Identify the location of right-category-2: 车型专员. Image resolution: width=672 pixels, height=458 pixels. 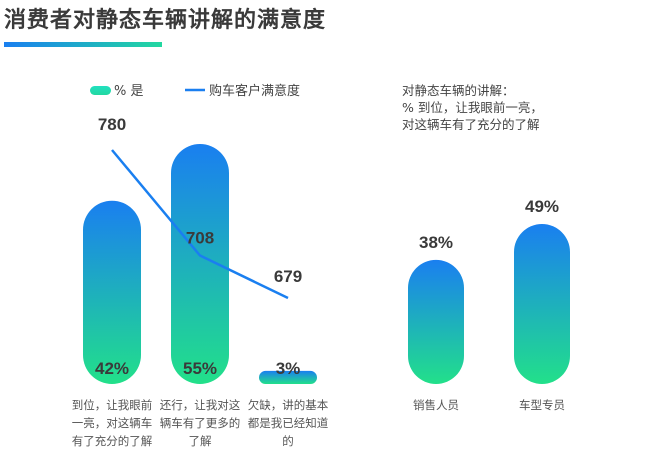
(542, 405).